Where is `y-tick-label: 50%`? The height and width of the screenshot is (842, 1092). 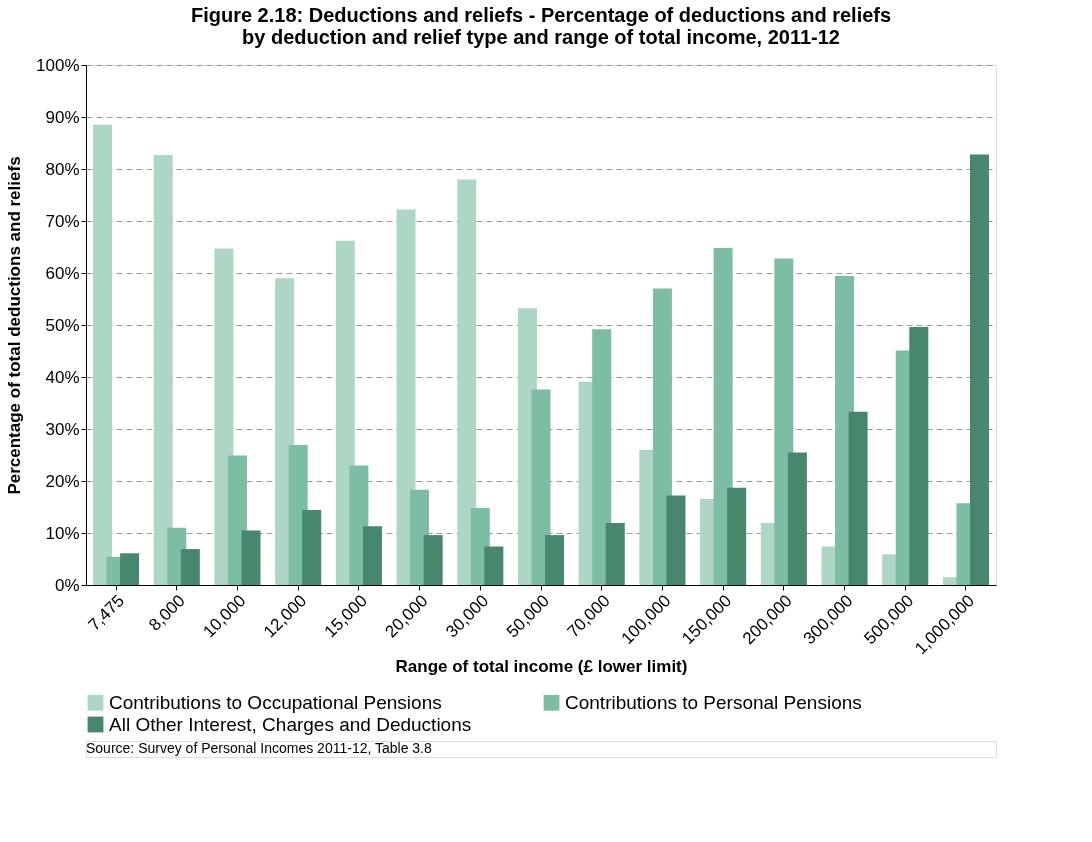
y-tick-label: 50% is located at coordinates (62, 325).